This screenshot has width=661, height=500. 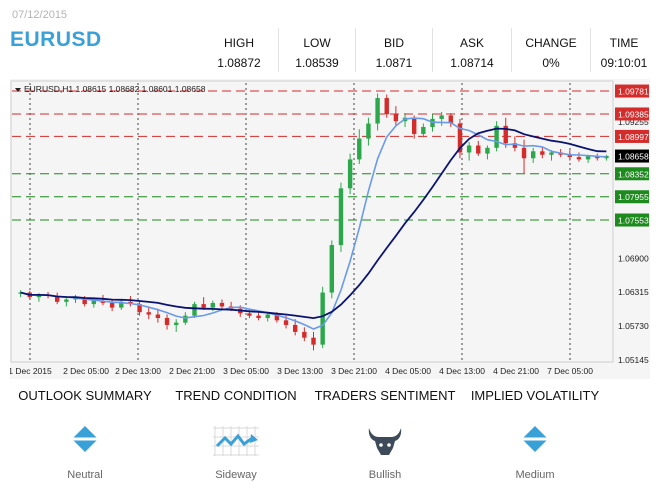 I want to click on x-tick-label: 2 Dec 21:00, so click(x=192, y=371).